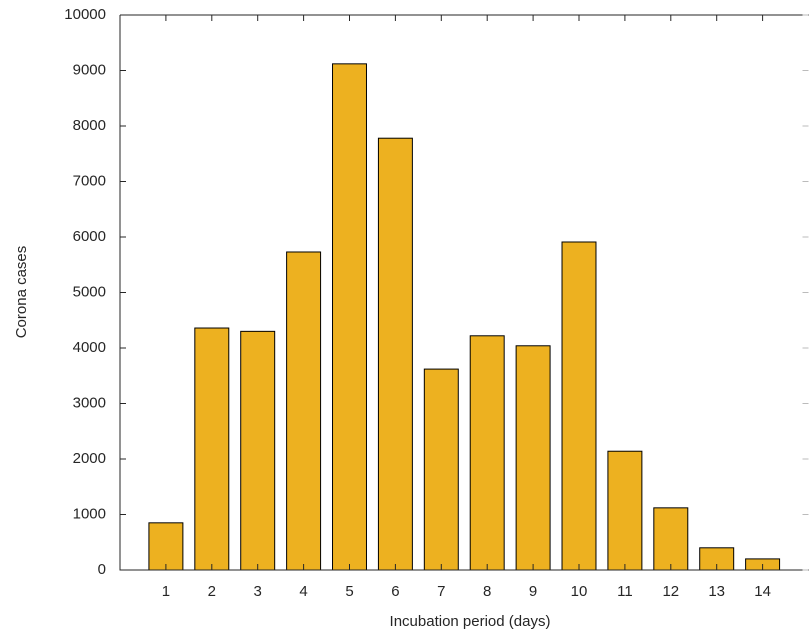  What do you see at coordinates (579, 591) in the screenshot?
I see `x-tick-label: 10` at bounding box center [579, 591].